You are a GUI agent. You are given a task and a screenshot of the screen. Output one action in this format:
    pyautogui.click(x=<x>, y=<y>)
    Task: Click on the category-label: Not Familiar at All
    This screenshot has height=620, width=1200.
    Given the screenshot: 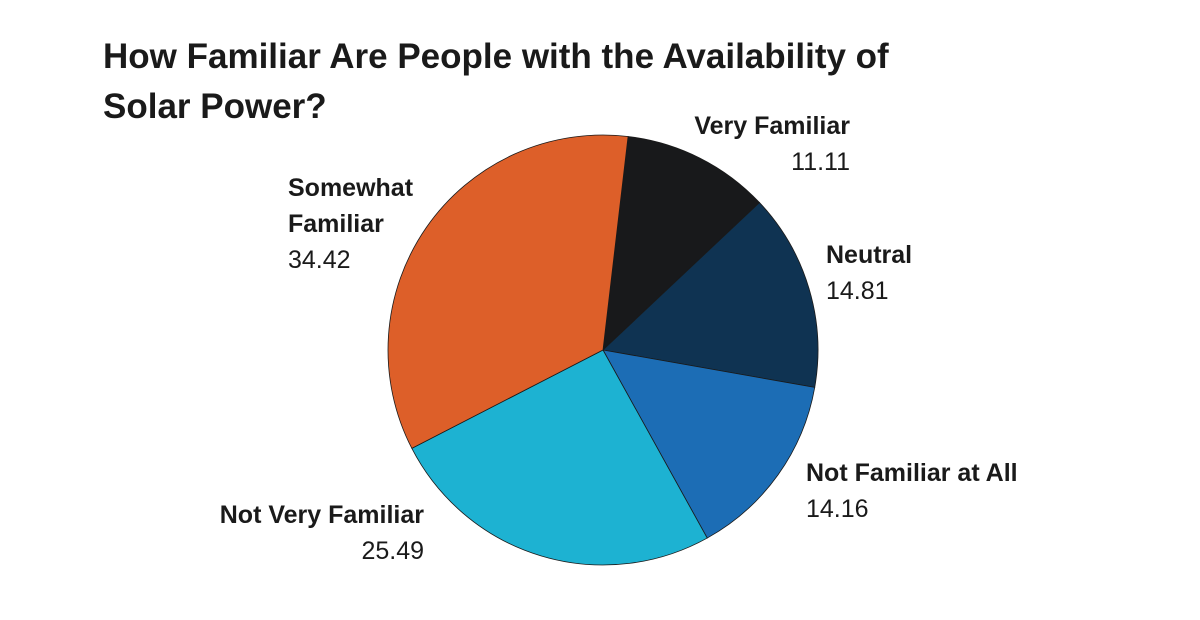 What is the action you would take?
    pyautogui.click(x=912, y=473)
    